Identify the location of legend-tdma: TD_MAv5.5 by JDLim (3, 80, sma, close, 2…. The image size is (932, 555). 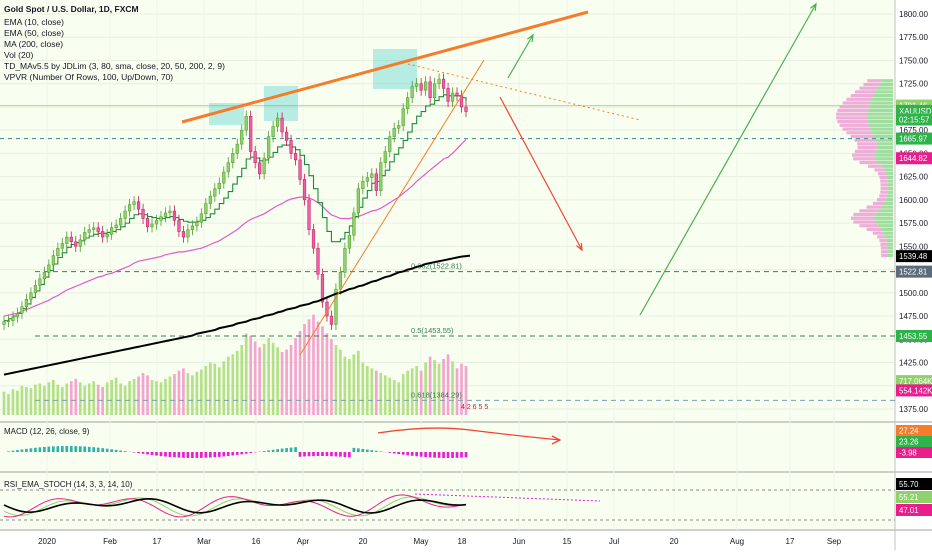
(114, 66).